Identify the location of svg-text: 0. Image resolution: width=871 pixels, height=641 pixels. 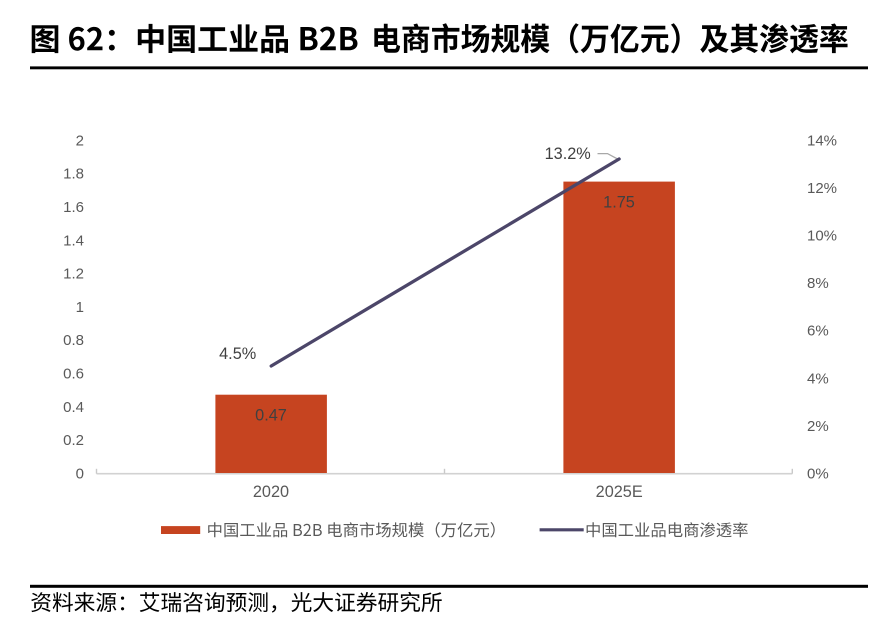
(80, 473).